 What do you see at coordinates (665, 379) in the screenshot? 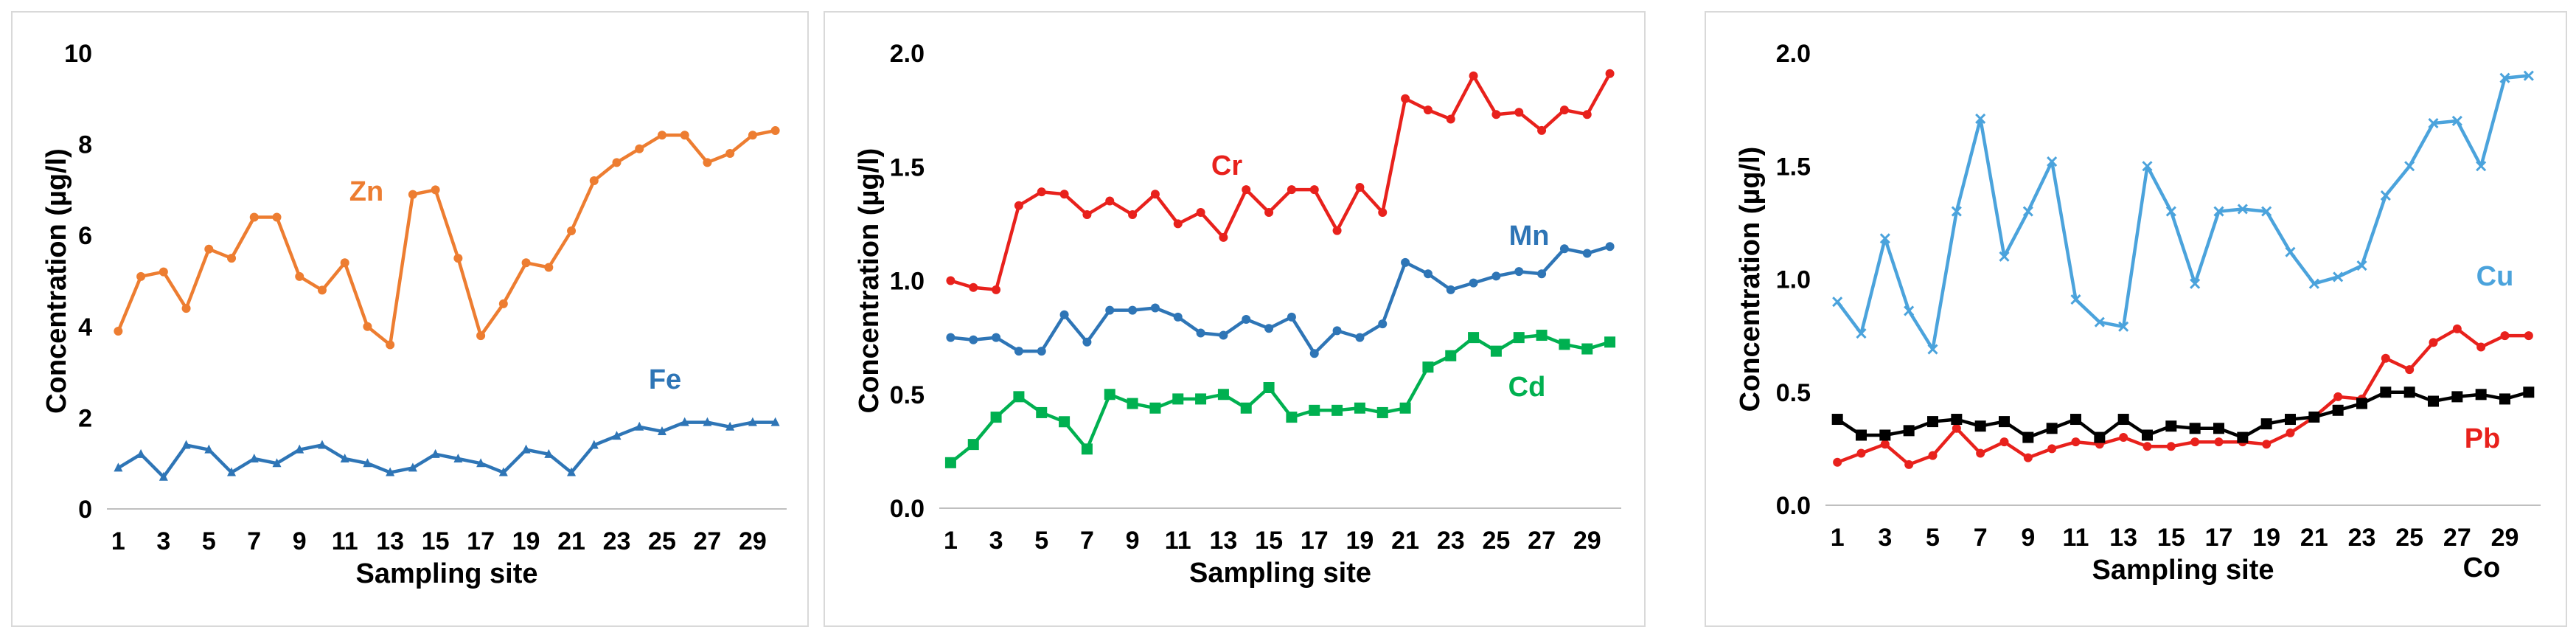
I see `series-label-fe: Fe` at bounding box center [665, 379].